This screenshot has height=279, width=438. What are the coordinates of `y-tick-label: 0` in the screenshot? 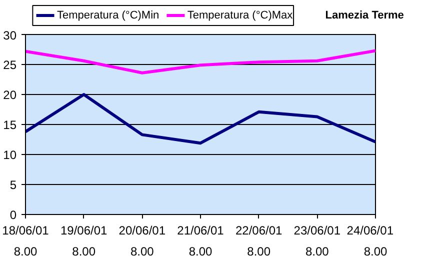 It's located at (13, 215).